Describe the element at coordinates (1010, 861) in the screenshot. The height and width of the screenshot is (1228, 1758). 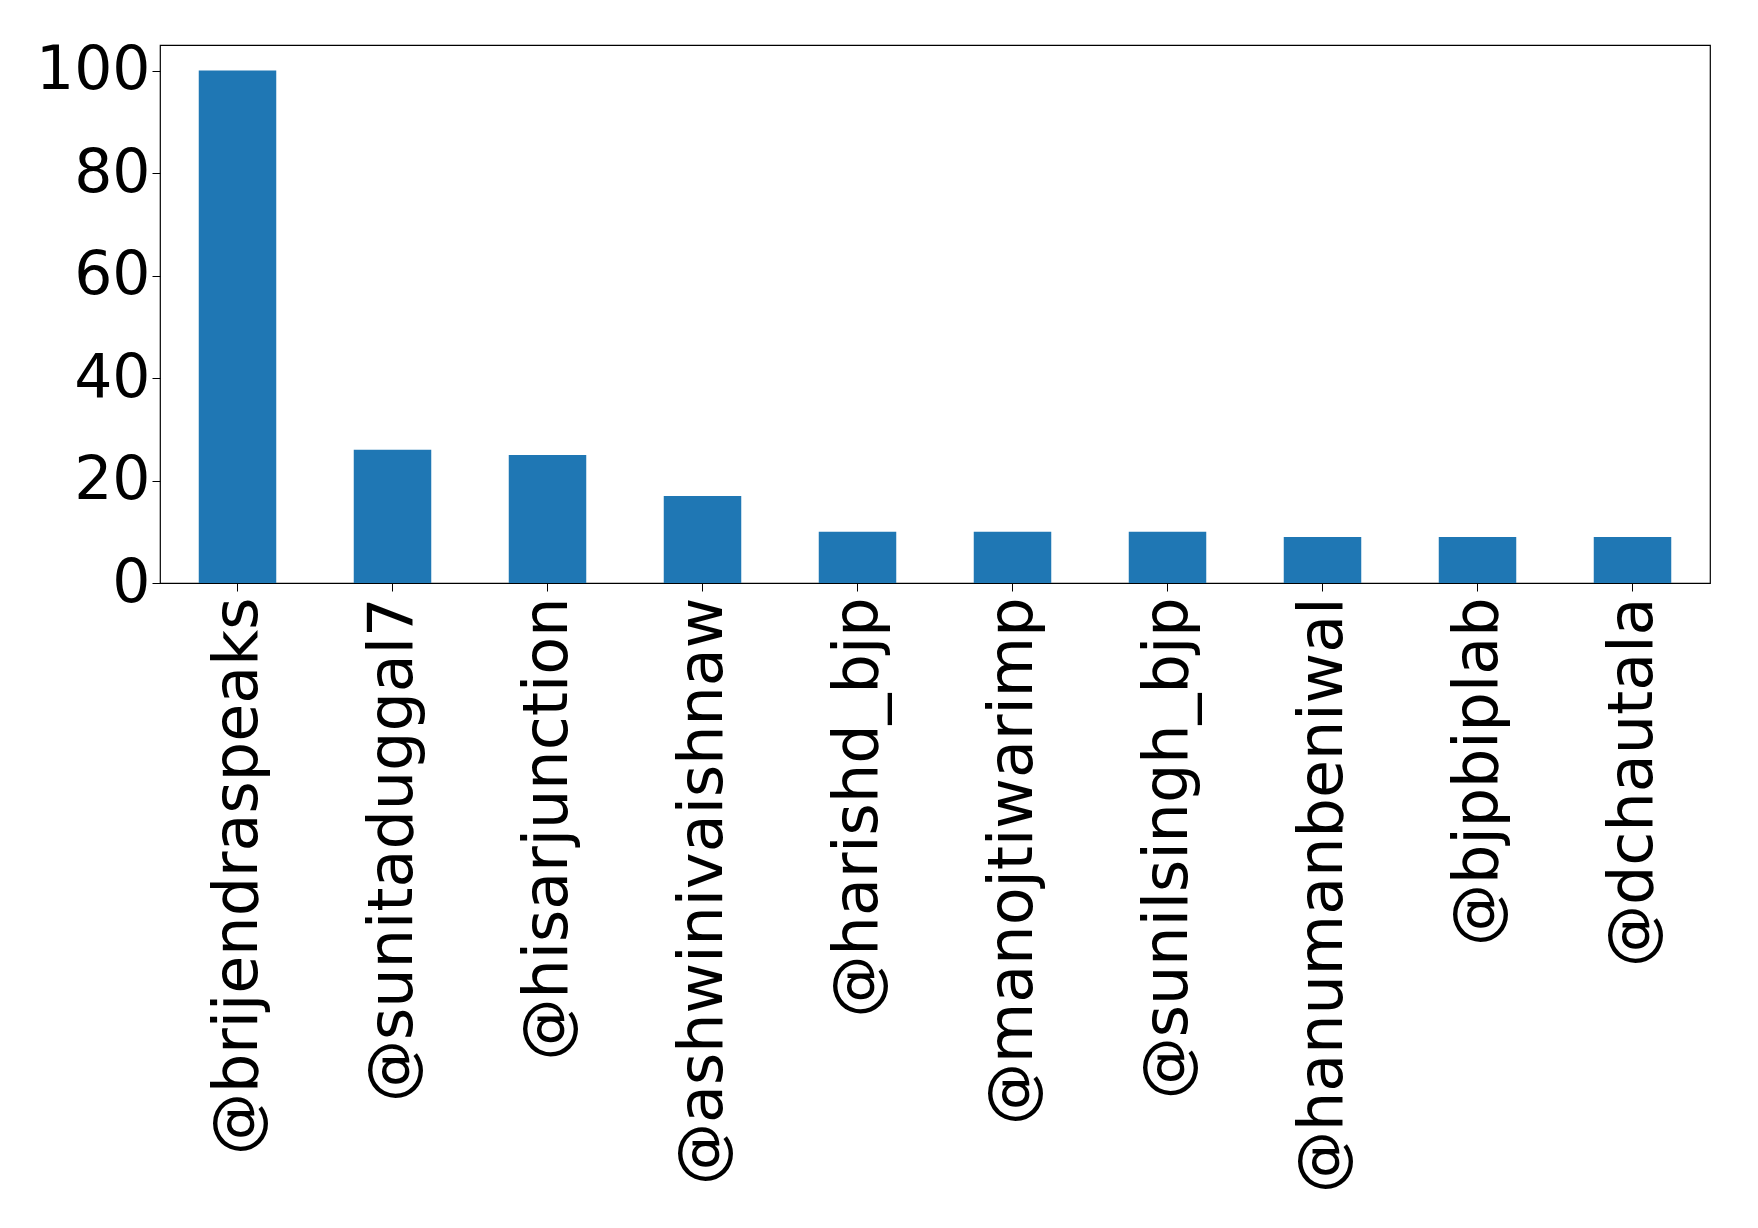
I see `x-tick-label: @manojtiwarimp` at that location.